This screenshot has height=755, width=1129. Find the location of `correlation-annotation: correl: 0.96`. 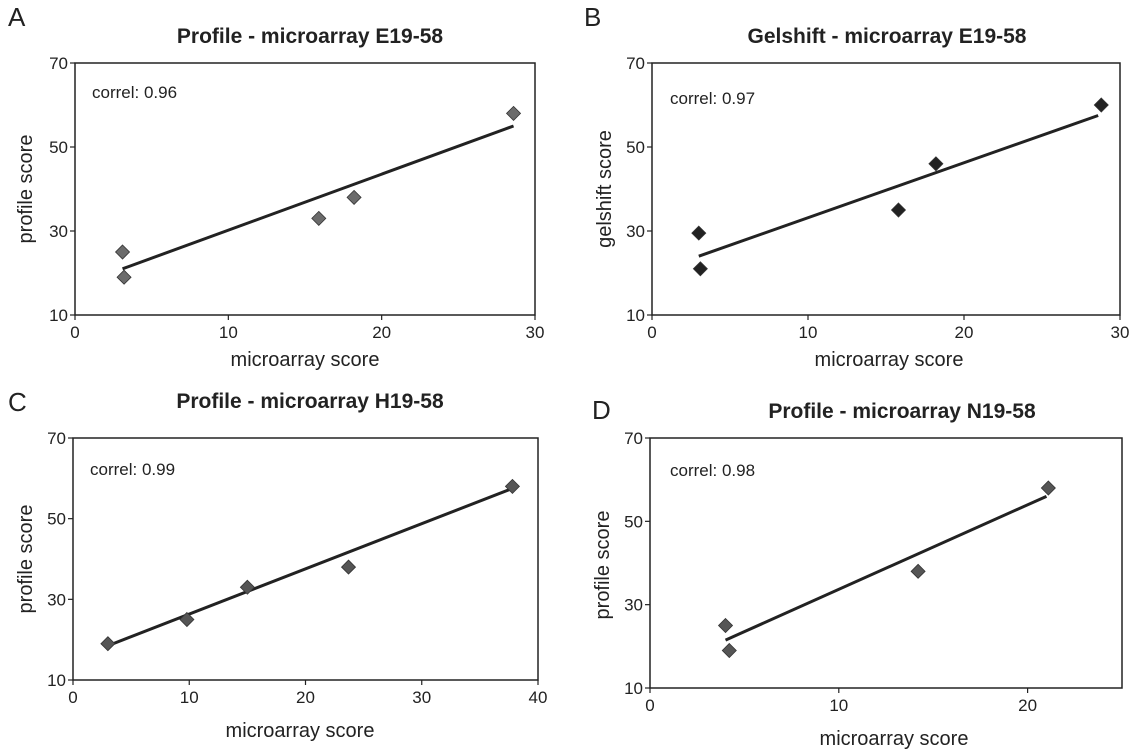

correlation-annotation: correl: 0.96 is located at coordinates (134, 92).